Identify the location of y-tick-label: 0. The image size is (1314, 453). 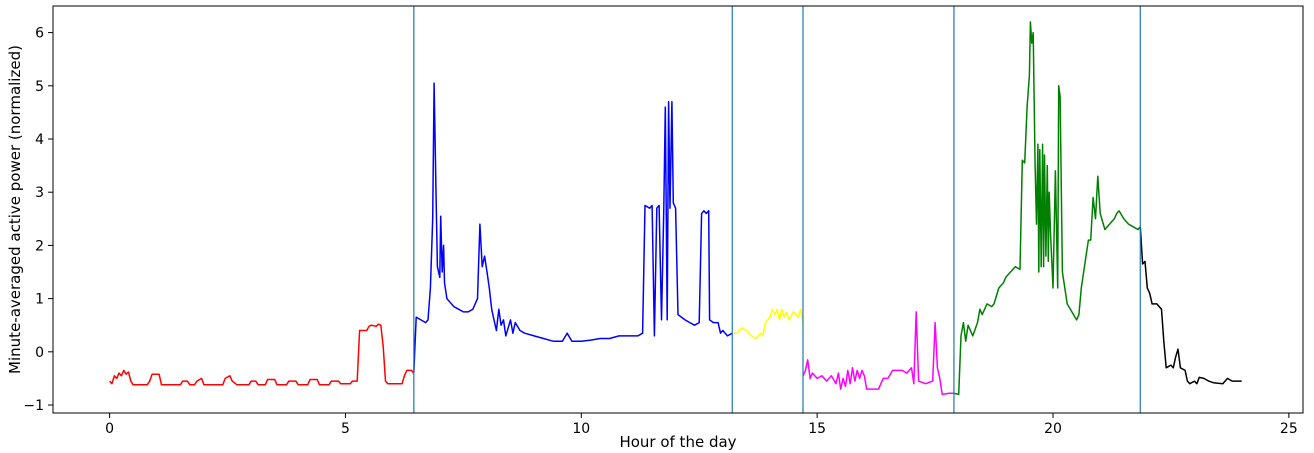
(39, 353).